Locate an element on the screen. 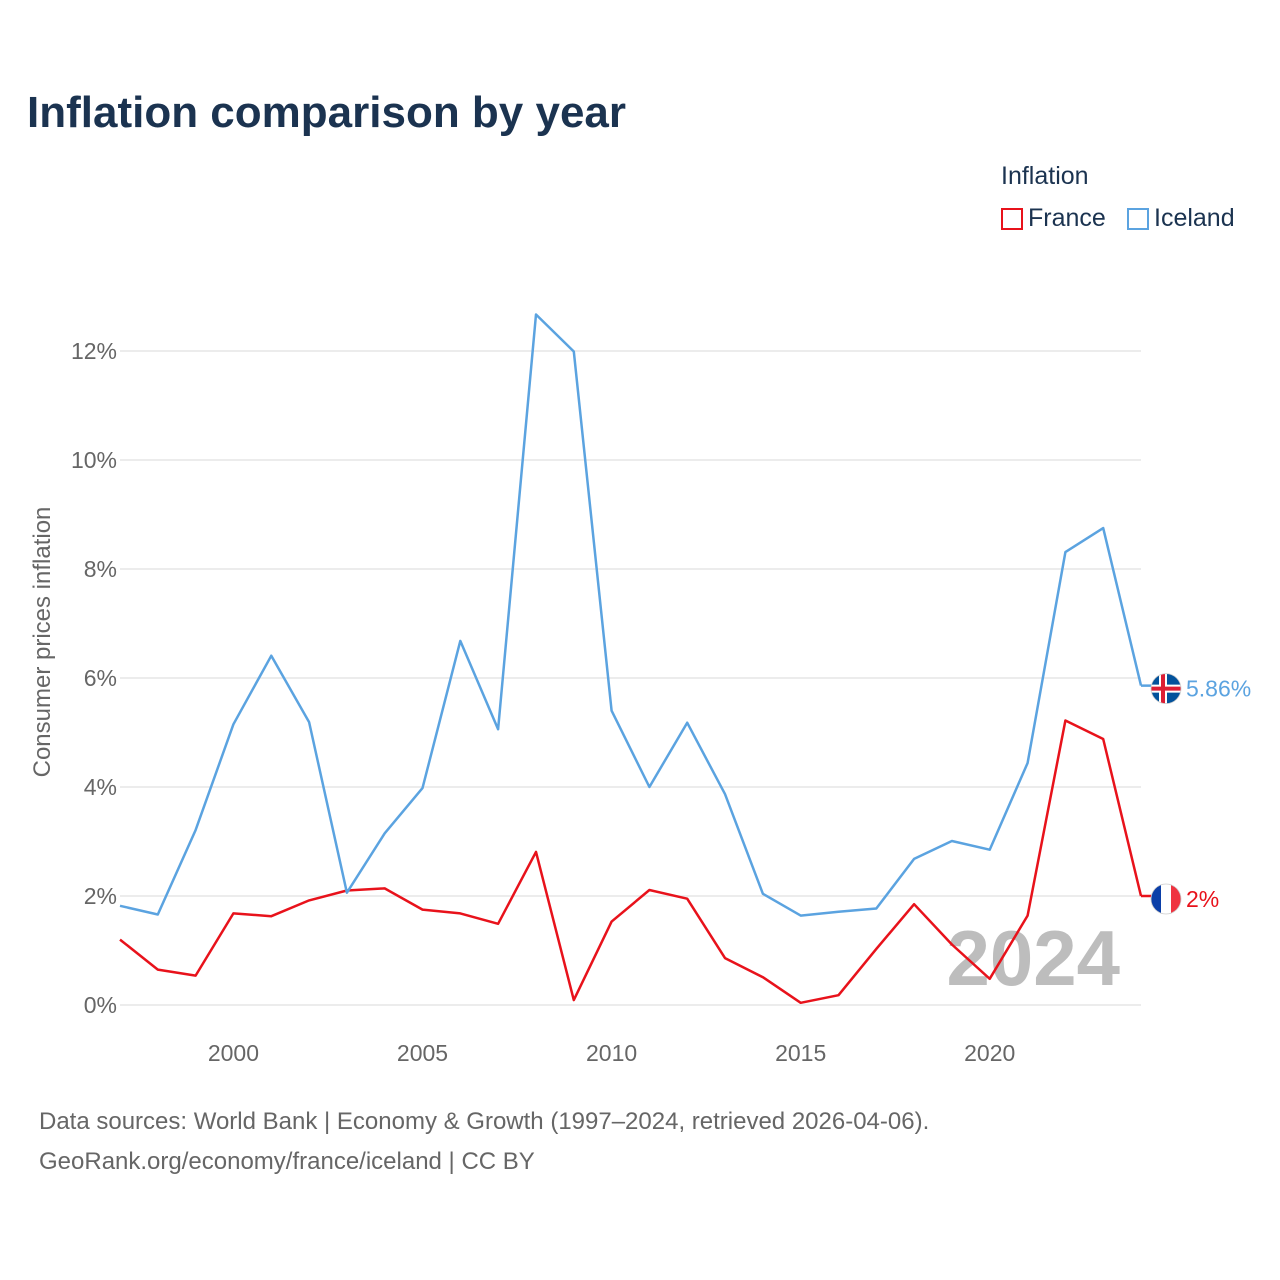 The height and width of the screenshot is (1280, 1280). y-tick-label: 8% is located at coordinates (100, 569).